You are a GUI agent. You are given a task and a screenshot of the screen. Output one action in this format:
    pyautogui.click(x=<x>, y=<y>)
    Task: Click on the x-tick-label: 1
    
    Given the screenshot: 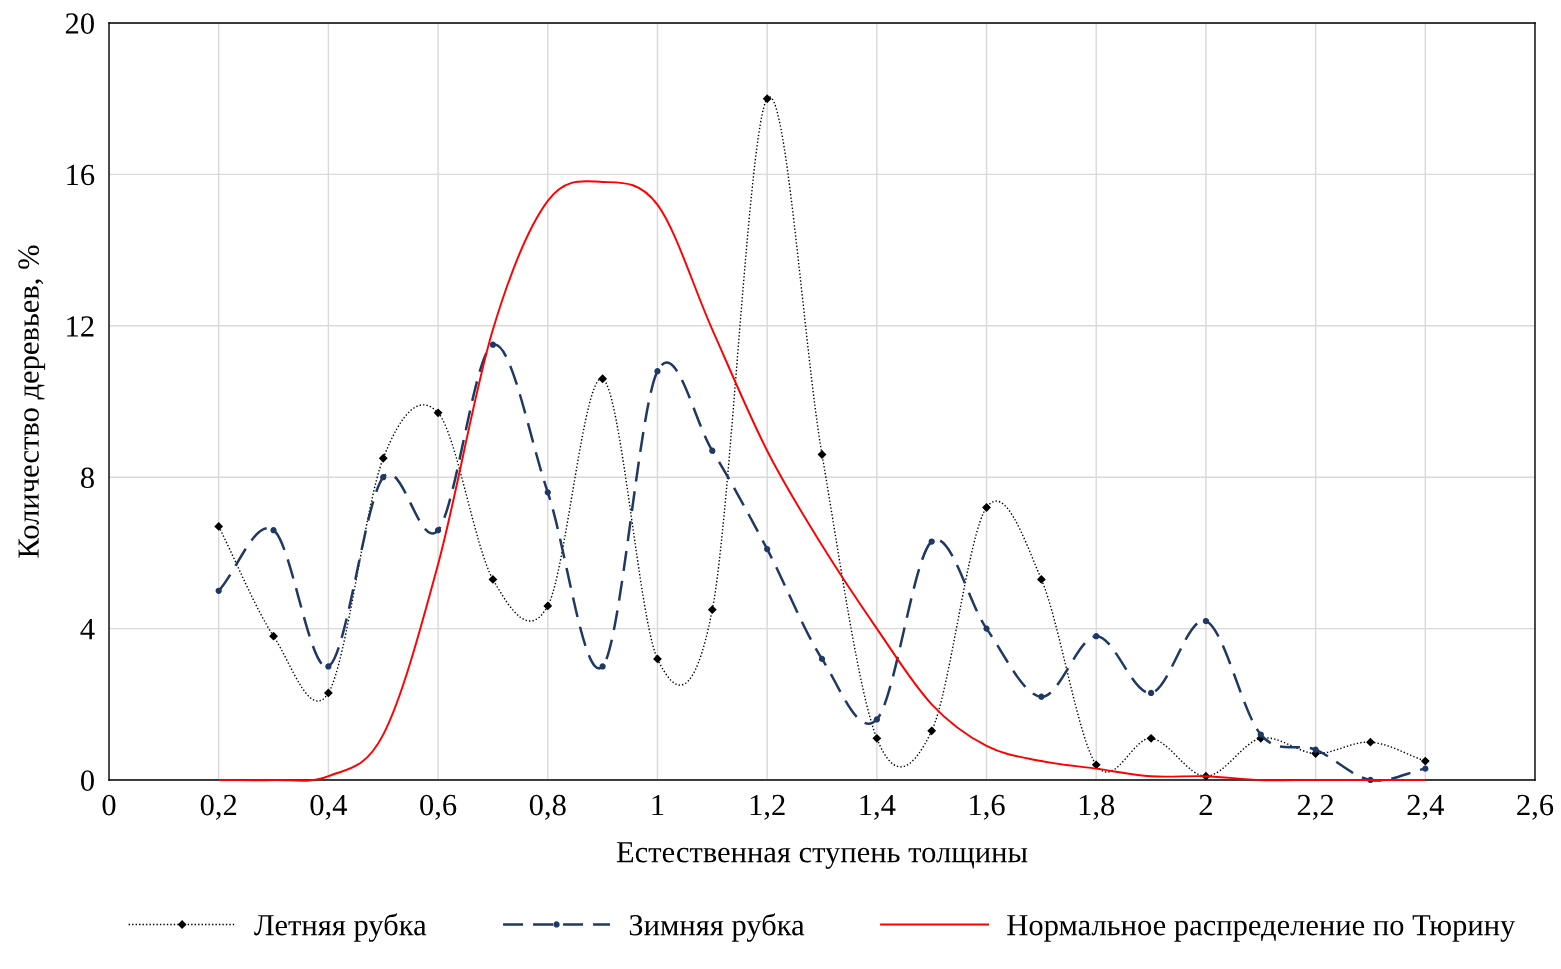 What is the action you would take?
    pyautogui.click(x=658, y=805)
    